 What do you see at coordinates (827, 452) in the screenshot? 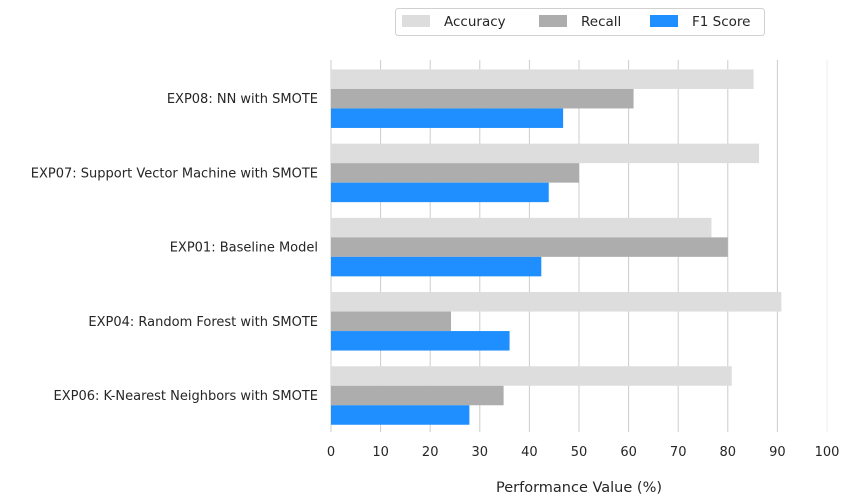
I see `x-tick-label: 100` at bounding box center [827, 452].